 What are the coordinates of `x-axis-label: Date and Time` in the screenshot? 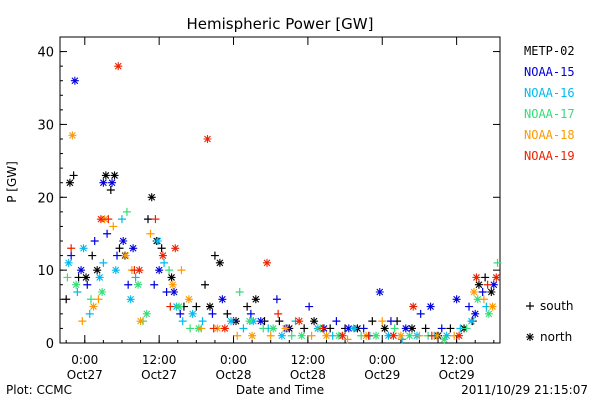 It's located at (280, 390).